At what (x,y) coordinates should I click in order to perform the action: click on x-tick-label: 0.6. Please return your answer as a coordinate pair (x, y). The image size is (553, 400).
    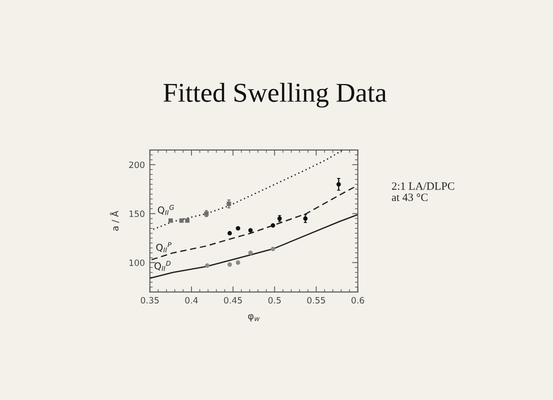
    Looking at the image, I should click on (358, 300).